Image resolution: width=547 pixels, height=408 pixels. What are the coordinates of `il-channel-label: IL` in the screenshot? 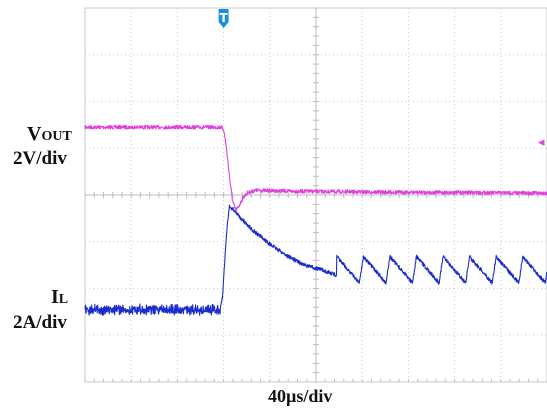 It's located at (59, 297).